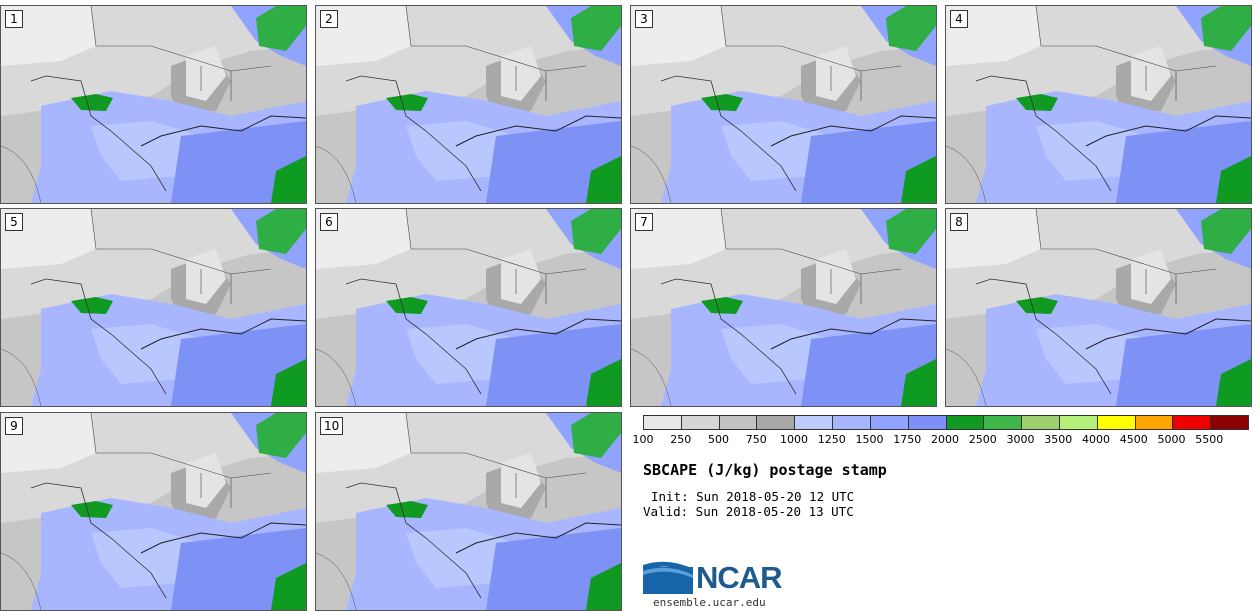 Image resolution: width=1260 pixels, height=611 pixels. I want to click on colorbar-tick-label: 3000, so click(1020, 439).